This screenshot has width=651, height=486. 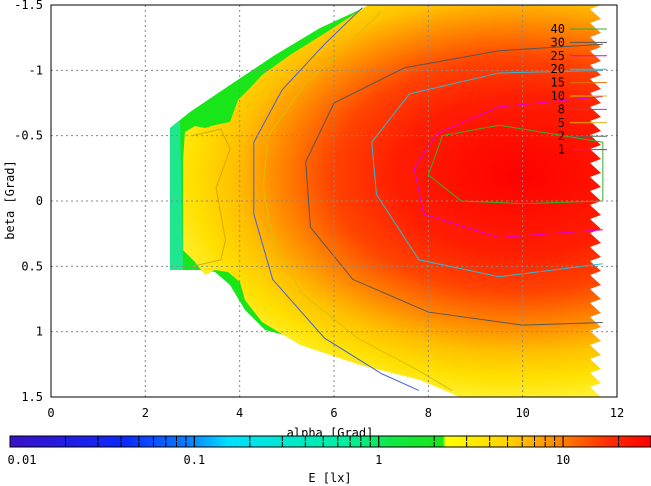 I want to click on legend-label: 5, so click(x=561, y=123).